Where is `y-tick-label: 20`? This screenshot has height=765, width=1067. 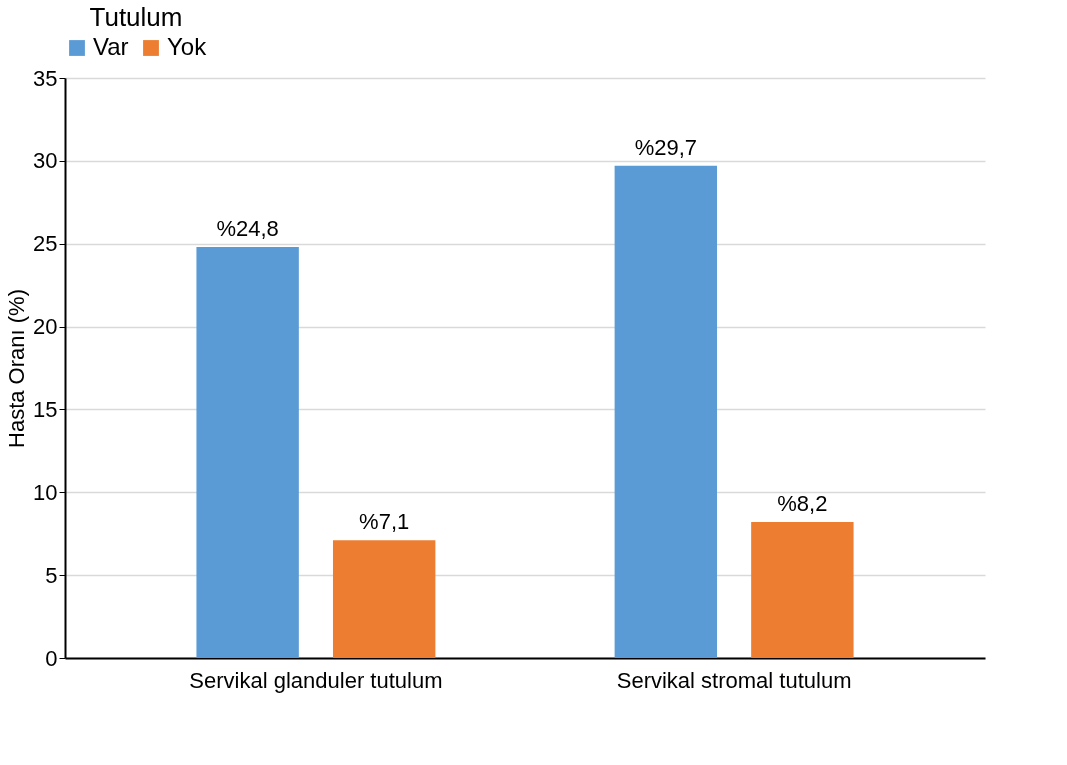
y-tick-label: 20 is located at coordinates (45, 327).